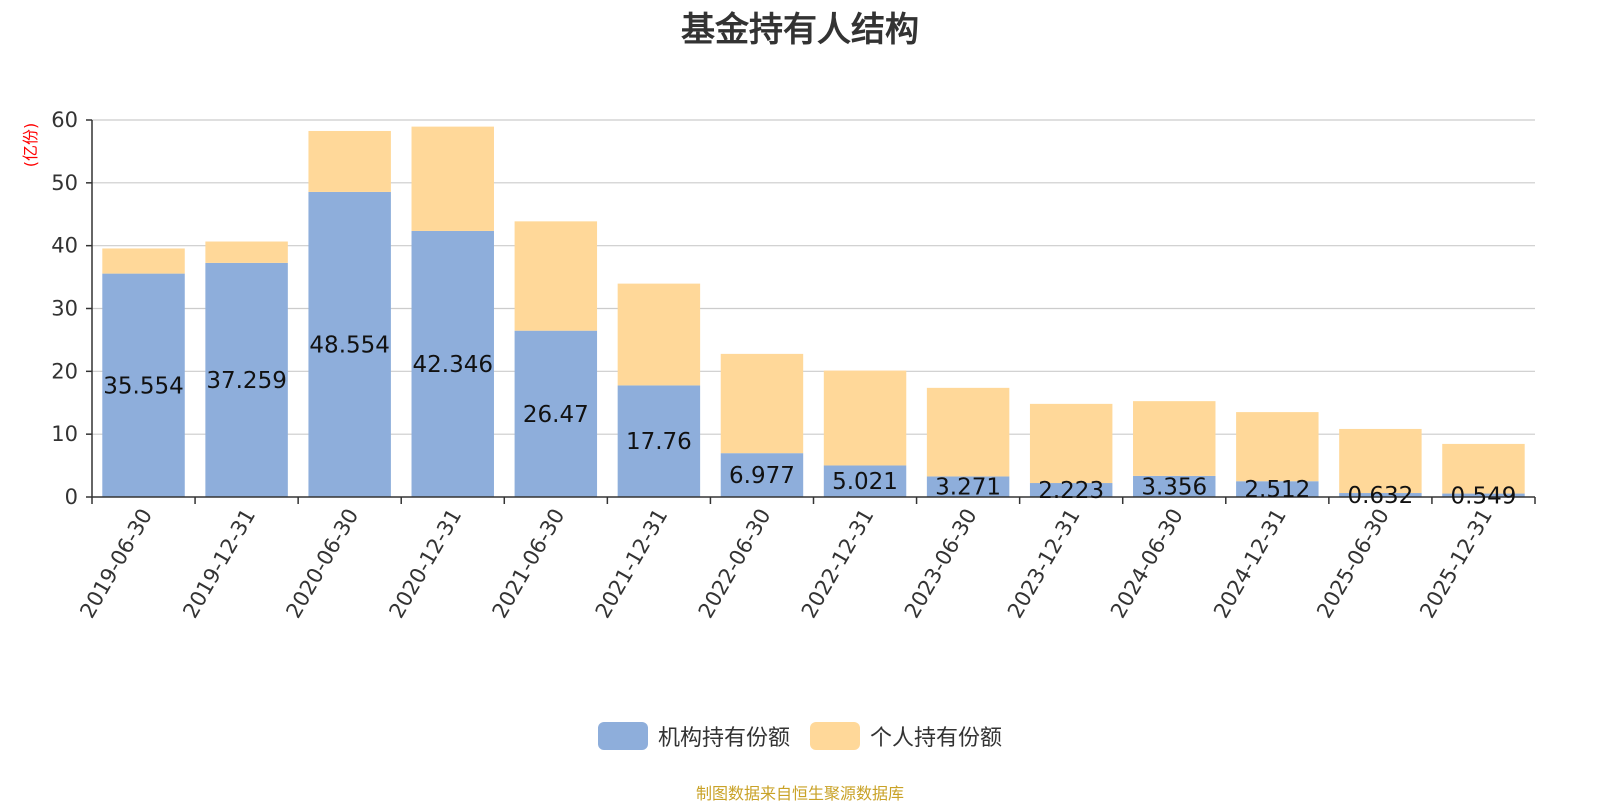  What do you see at coordinates (622, 736) in the screenshot?
I see `legend-swatch-institutional` at bounding box center [622, 736].